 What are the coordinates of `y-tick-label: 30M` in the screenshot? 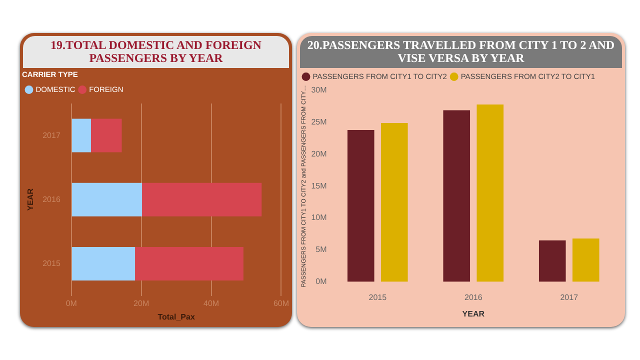 It's located at (319, 90).